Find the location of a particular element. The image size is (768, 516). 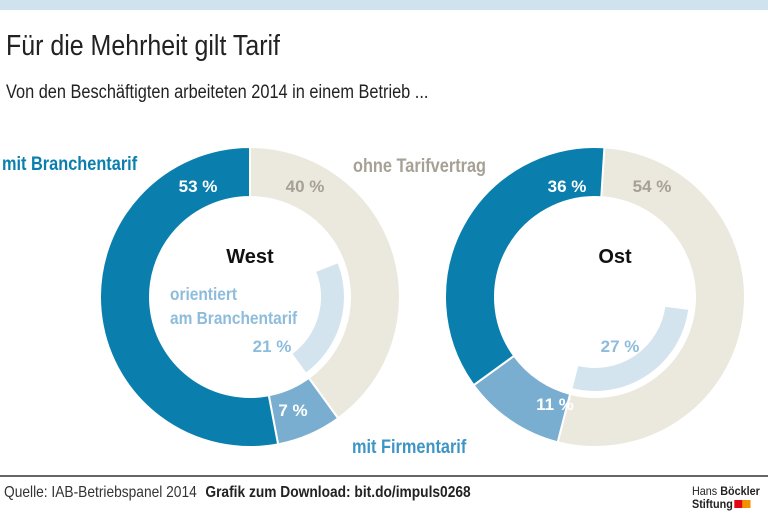

download-link: Grafik zum Download: bit.do/impuls0268 is located at coordinates (338, 492).